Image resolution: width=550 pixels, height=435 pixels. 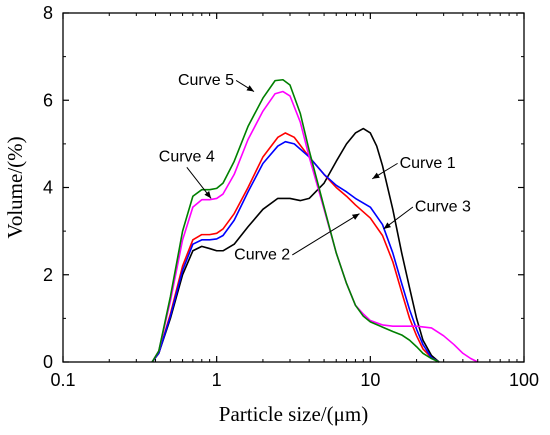 What do you see at coordinates (48, 100) in the screenshot?
I see `y-tick-label: 6` at bounding box center [48, 100].